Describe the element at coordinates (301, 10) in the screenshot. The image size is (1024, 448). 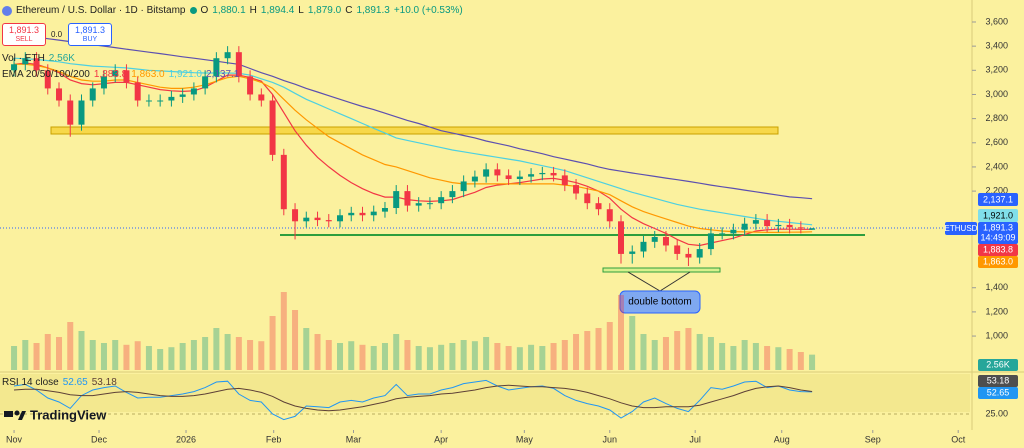
I see `ohlc-key: L` at that location.